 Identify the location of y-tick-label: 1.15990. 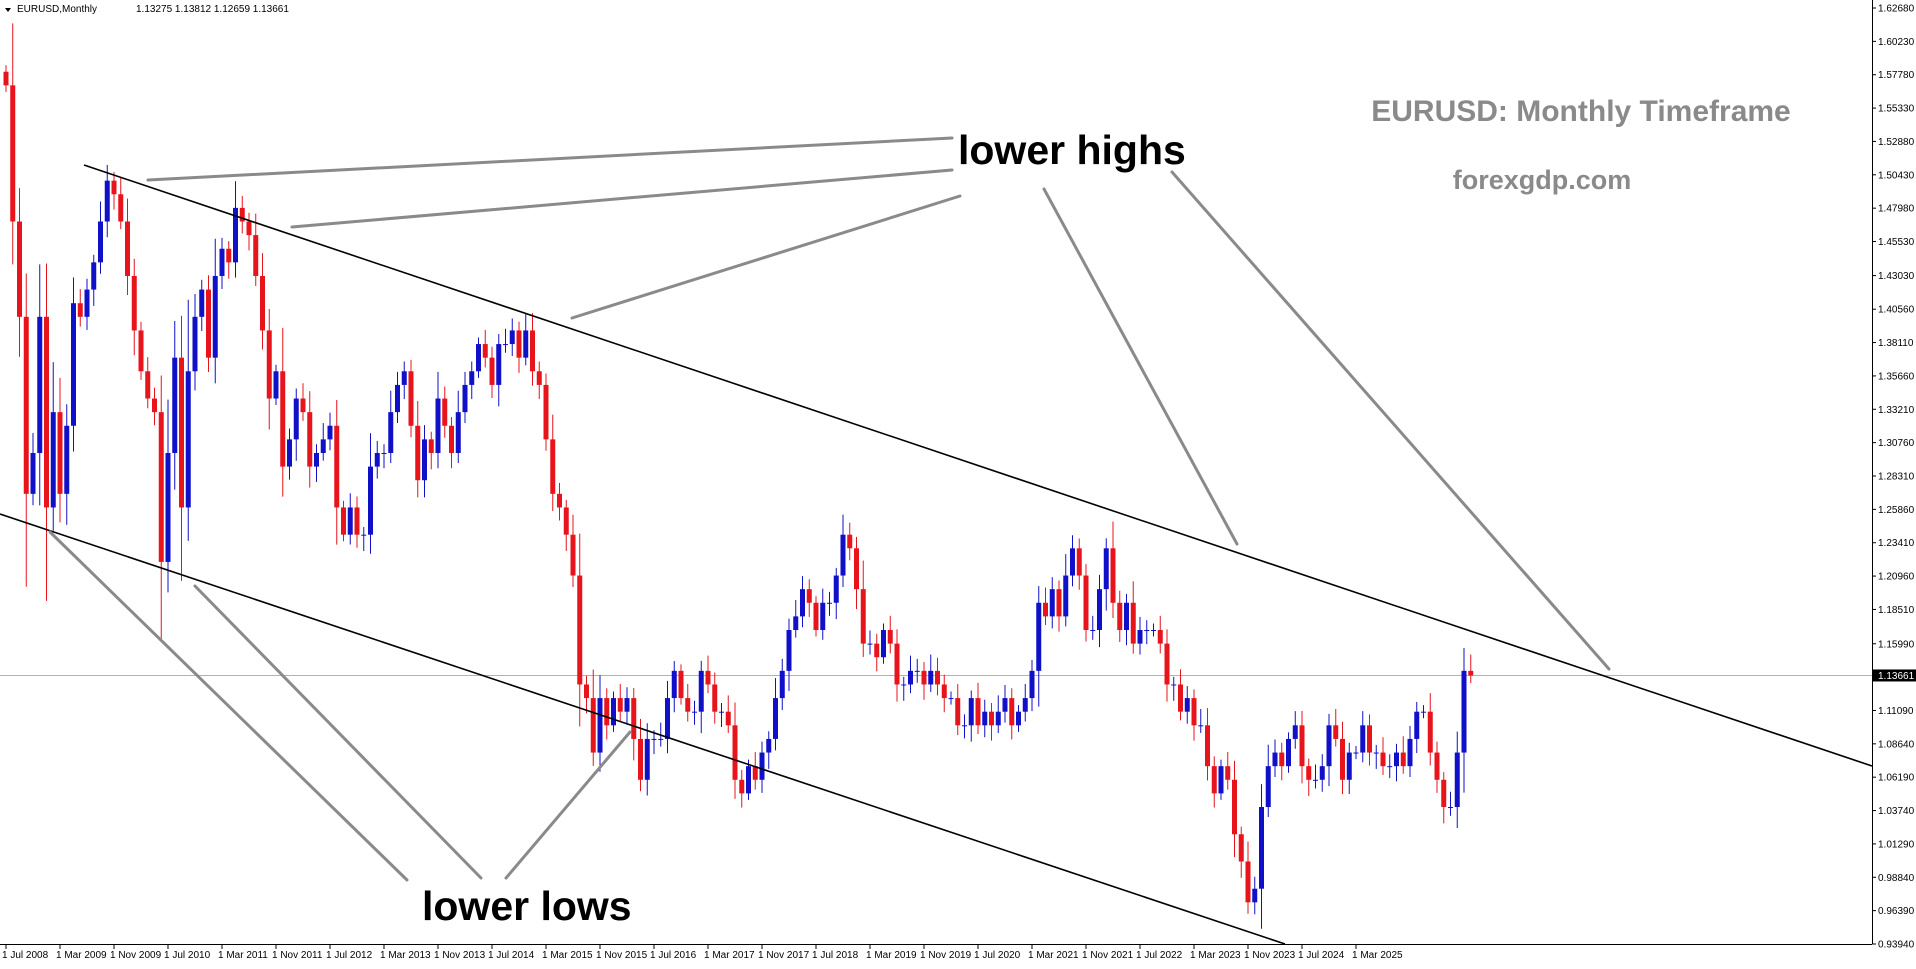
(1896, 644).